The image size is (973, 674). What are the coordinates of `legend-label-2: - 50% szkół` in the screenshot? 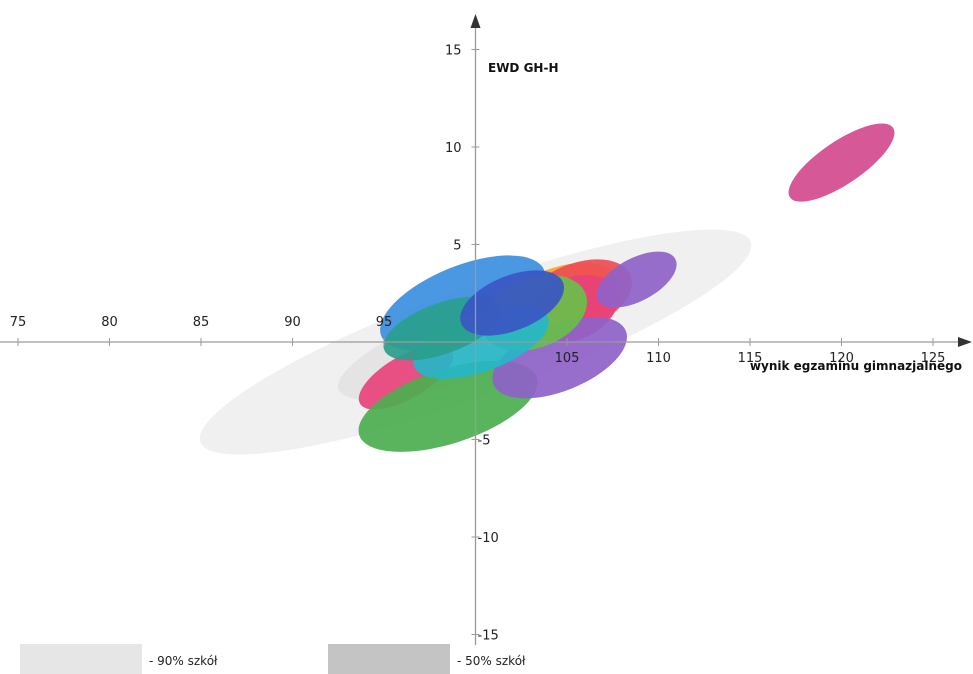 It's located at (491, 661).